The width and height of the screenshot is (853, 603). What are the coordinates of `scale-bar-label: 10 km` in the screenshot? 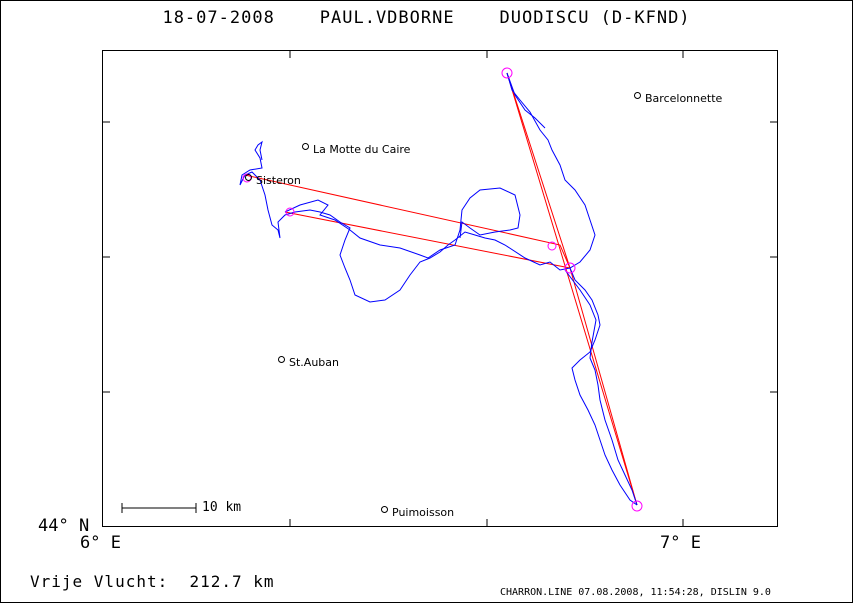 It's located at (222, 507).